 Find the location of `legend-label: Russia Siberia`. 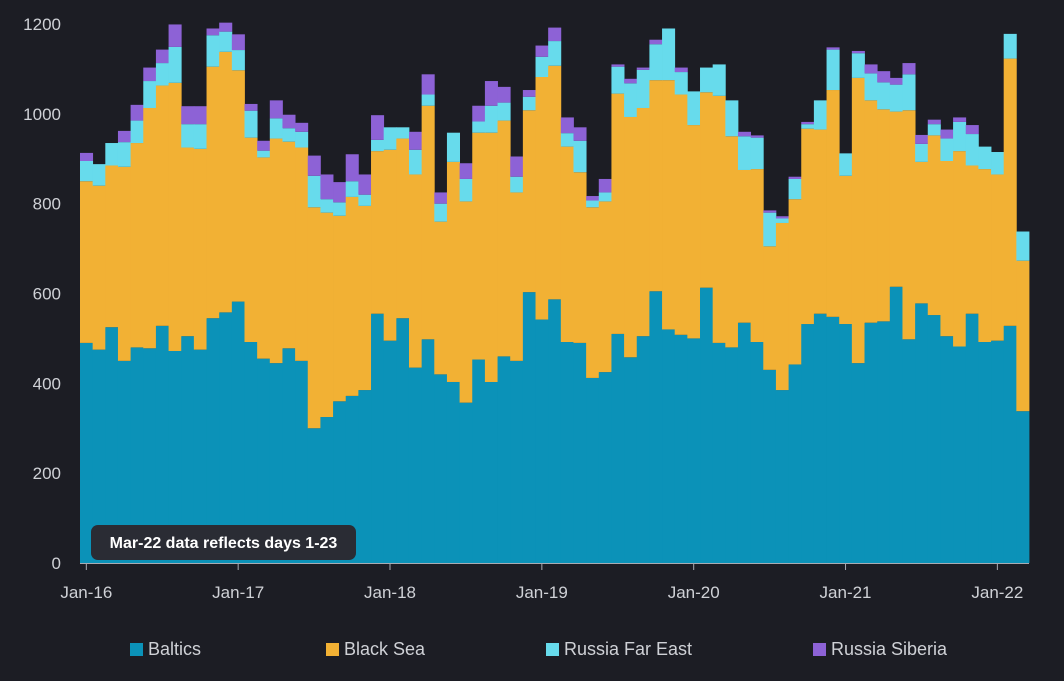

legend-label: Russia Siberia is located at coordinates (889, 649).